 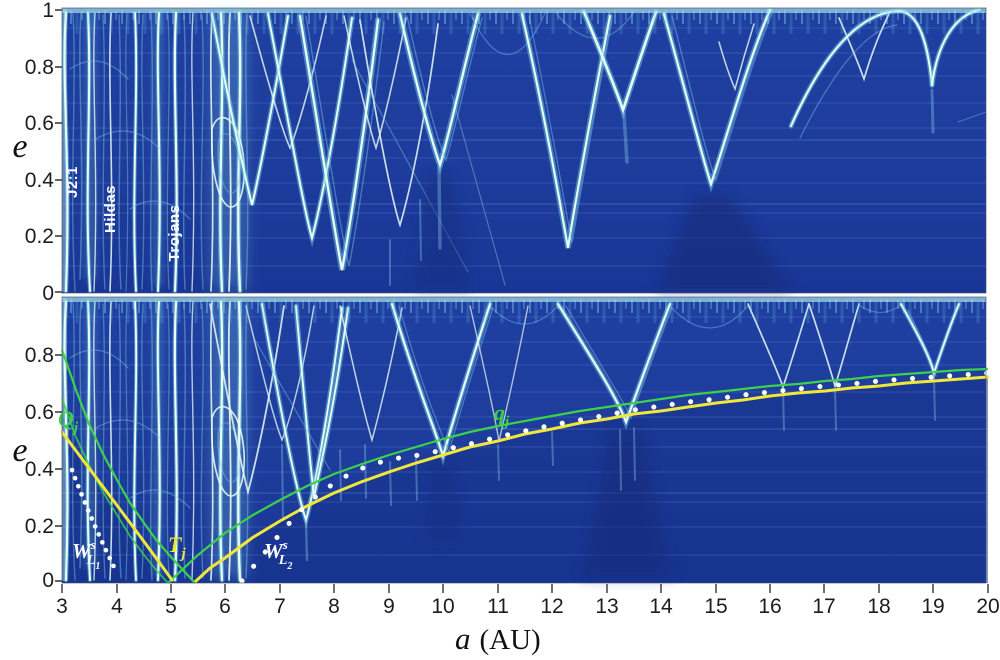 I want to click on x-tick-label: 11, so click(x=498, y=606).